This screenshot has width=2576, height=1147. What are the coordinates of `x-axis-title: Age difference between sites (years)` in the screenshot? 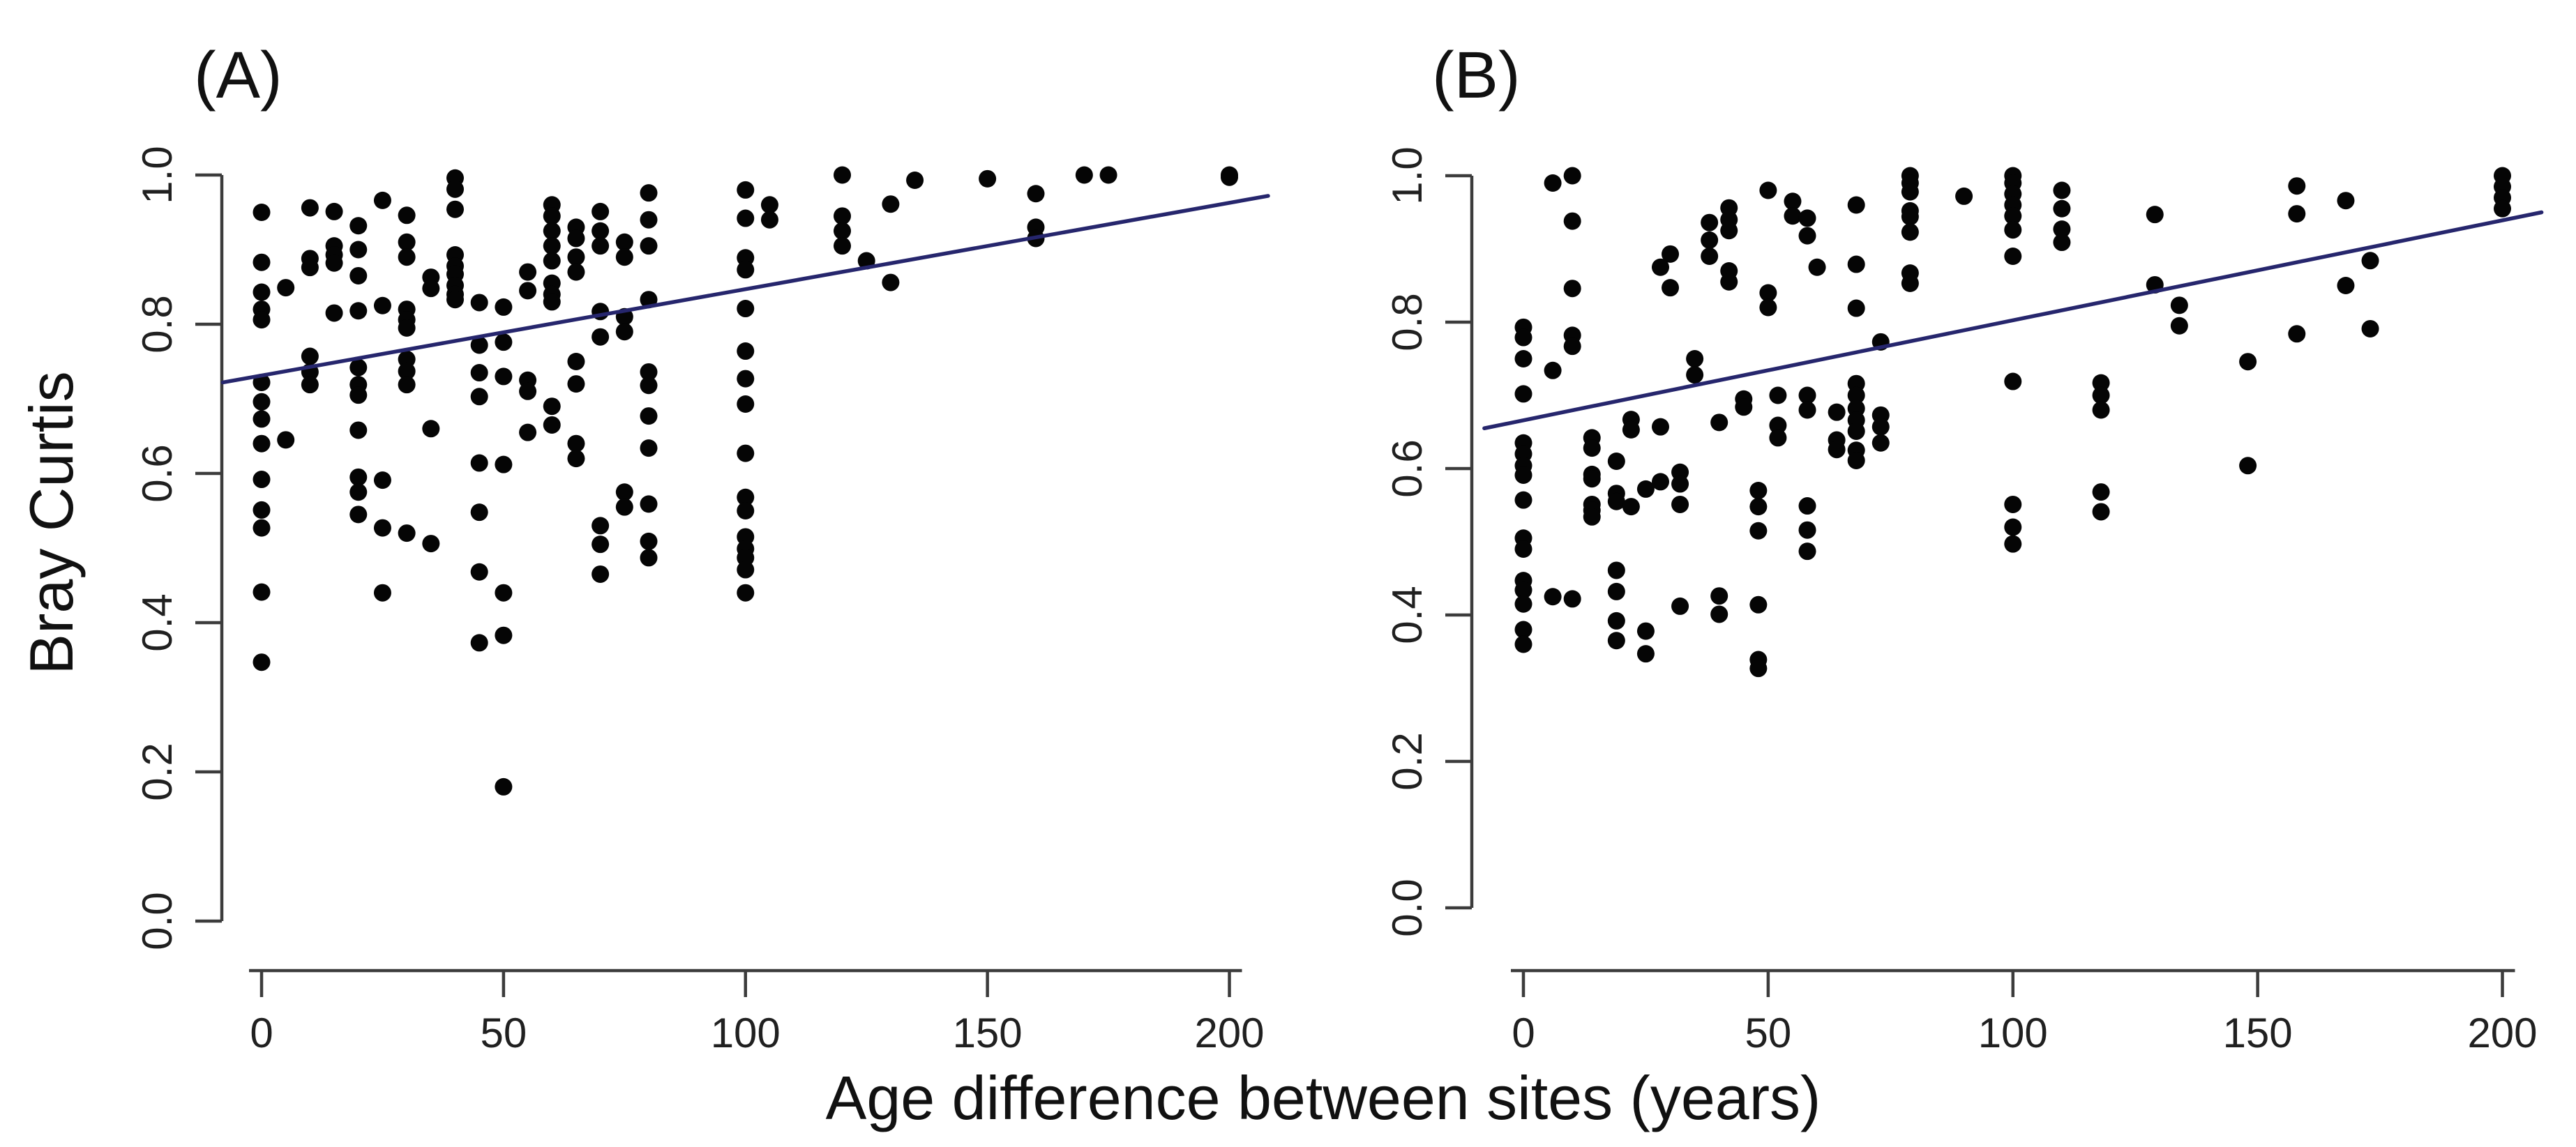 It's located at (1323, 1097).